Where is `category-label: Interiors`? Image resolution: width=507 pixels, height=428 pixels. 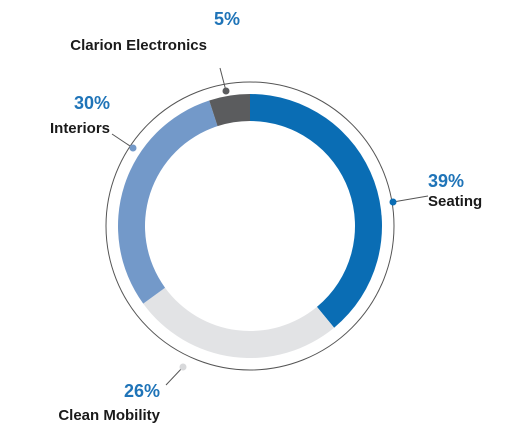 category-label: Interiors is located at coordinates (80, 128).